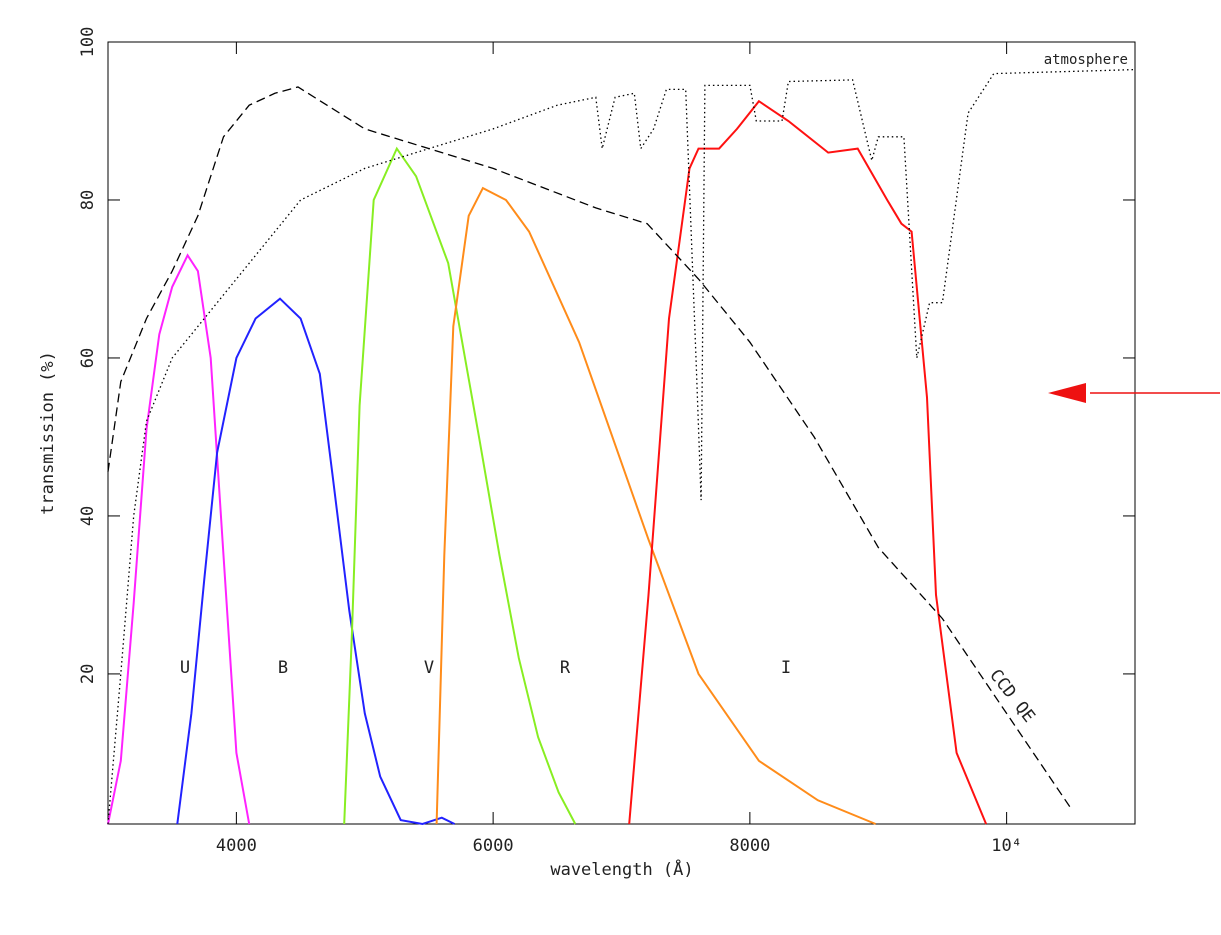 The width and height of the screenshot is (1221, 935). What do you see at coordinates (621, 869) in the screenshot?
I see `x-axis-label: wavelength (Å)` at bounding box center [621, 869].